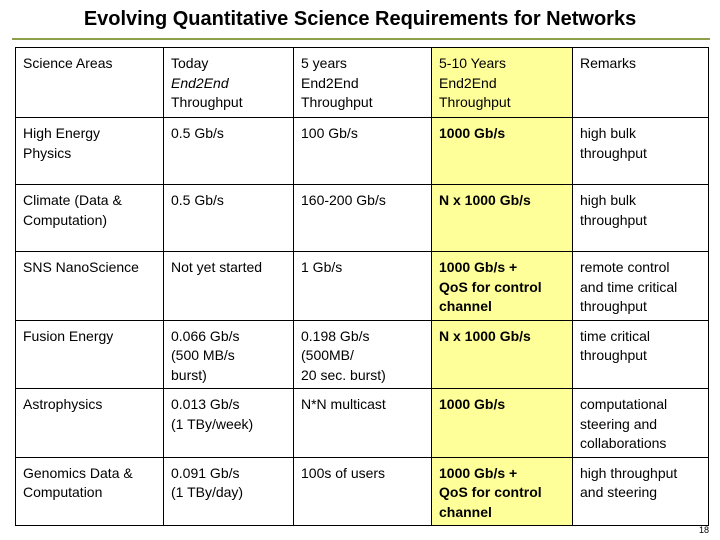  I want to click on cell-text-line: 0.091 Gb/s, so click(205, 472).